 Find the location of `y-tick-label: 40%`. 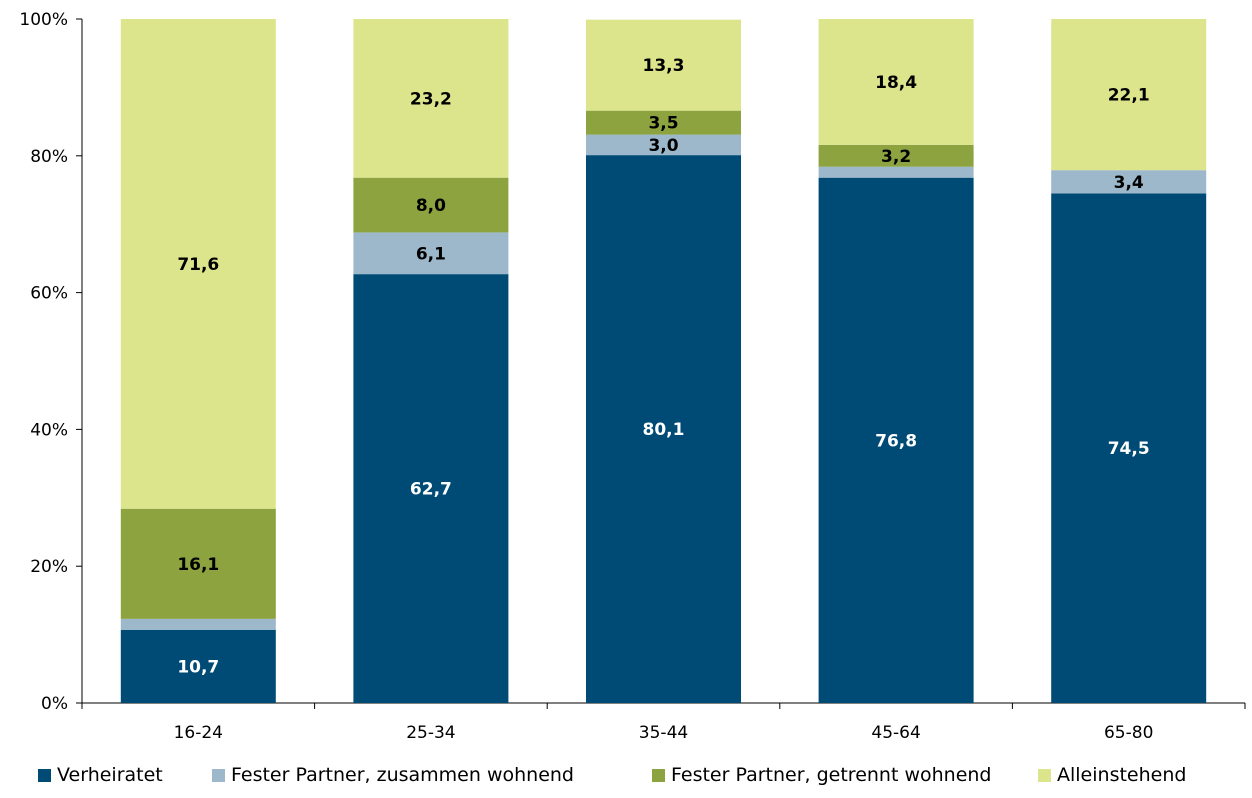

y-tick-label: 40% is located at coordinates (49, 430).